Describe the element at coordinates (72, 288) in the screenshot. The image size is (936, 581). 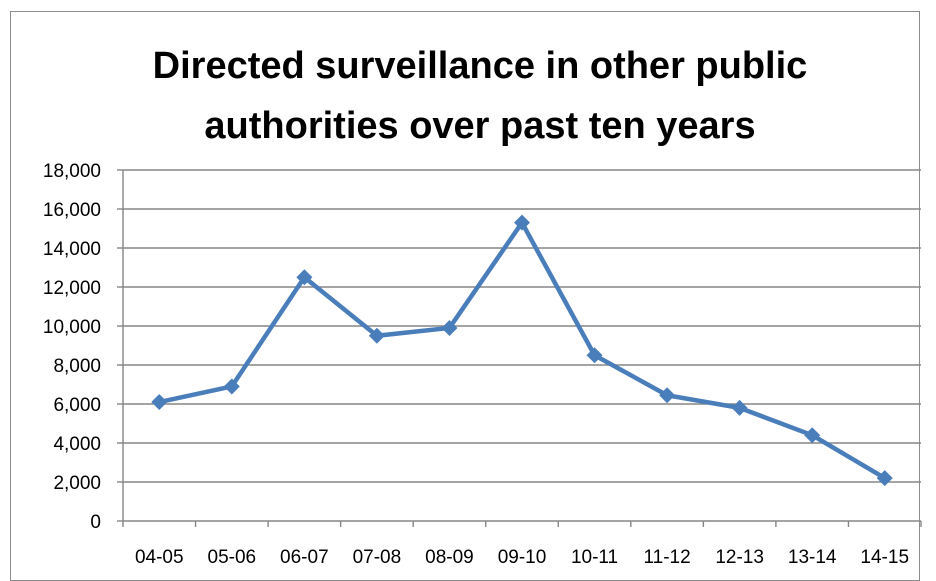
I see `y-tick-label: 12,000` at that location.